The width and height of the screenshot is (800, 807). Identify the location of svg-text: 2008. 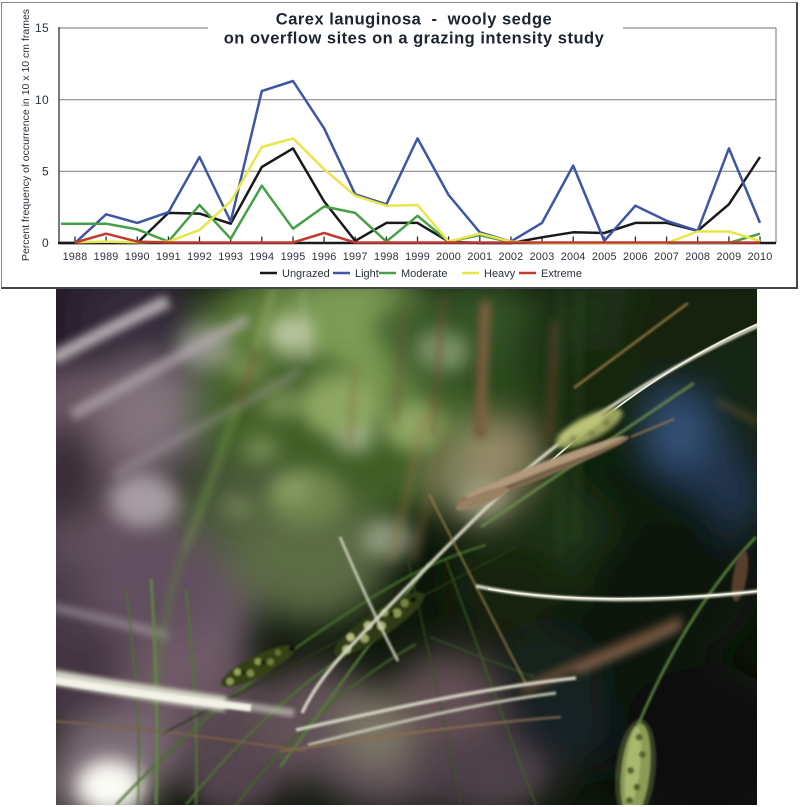
(697, 257).